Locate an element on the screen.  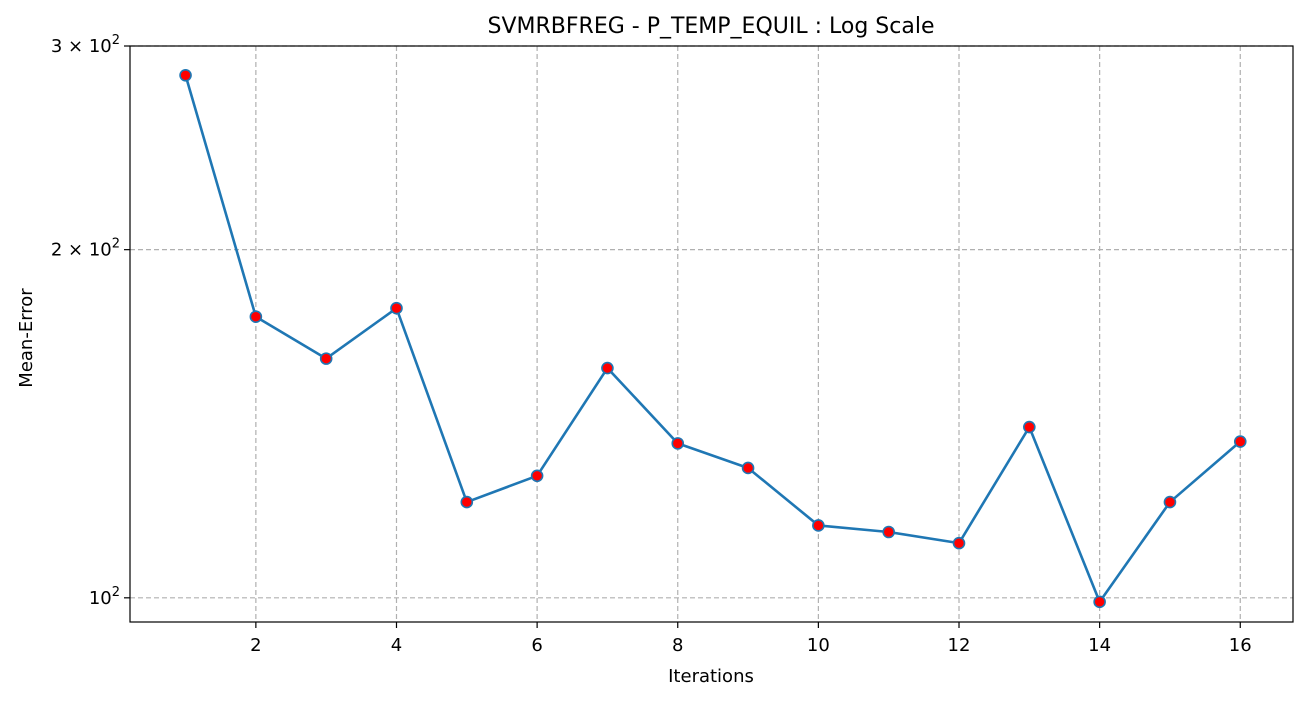
x-tick-label: 4 is located at coordinates (396, 645).